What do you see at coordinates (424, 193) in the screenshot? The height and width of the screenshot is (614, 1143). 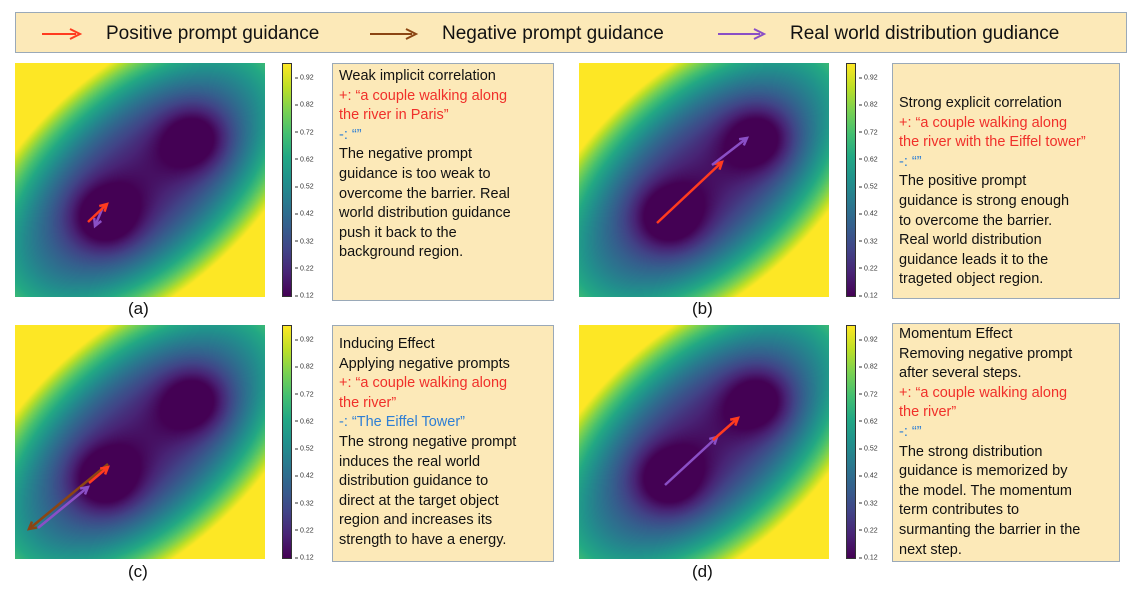 I see `text-line: overcome the barrier. Real` at bounding box center [424, 193].